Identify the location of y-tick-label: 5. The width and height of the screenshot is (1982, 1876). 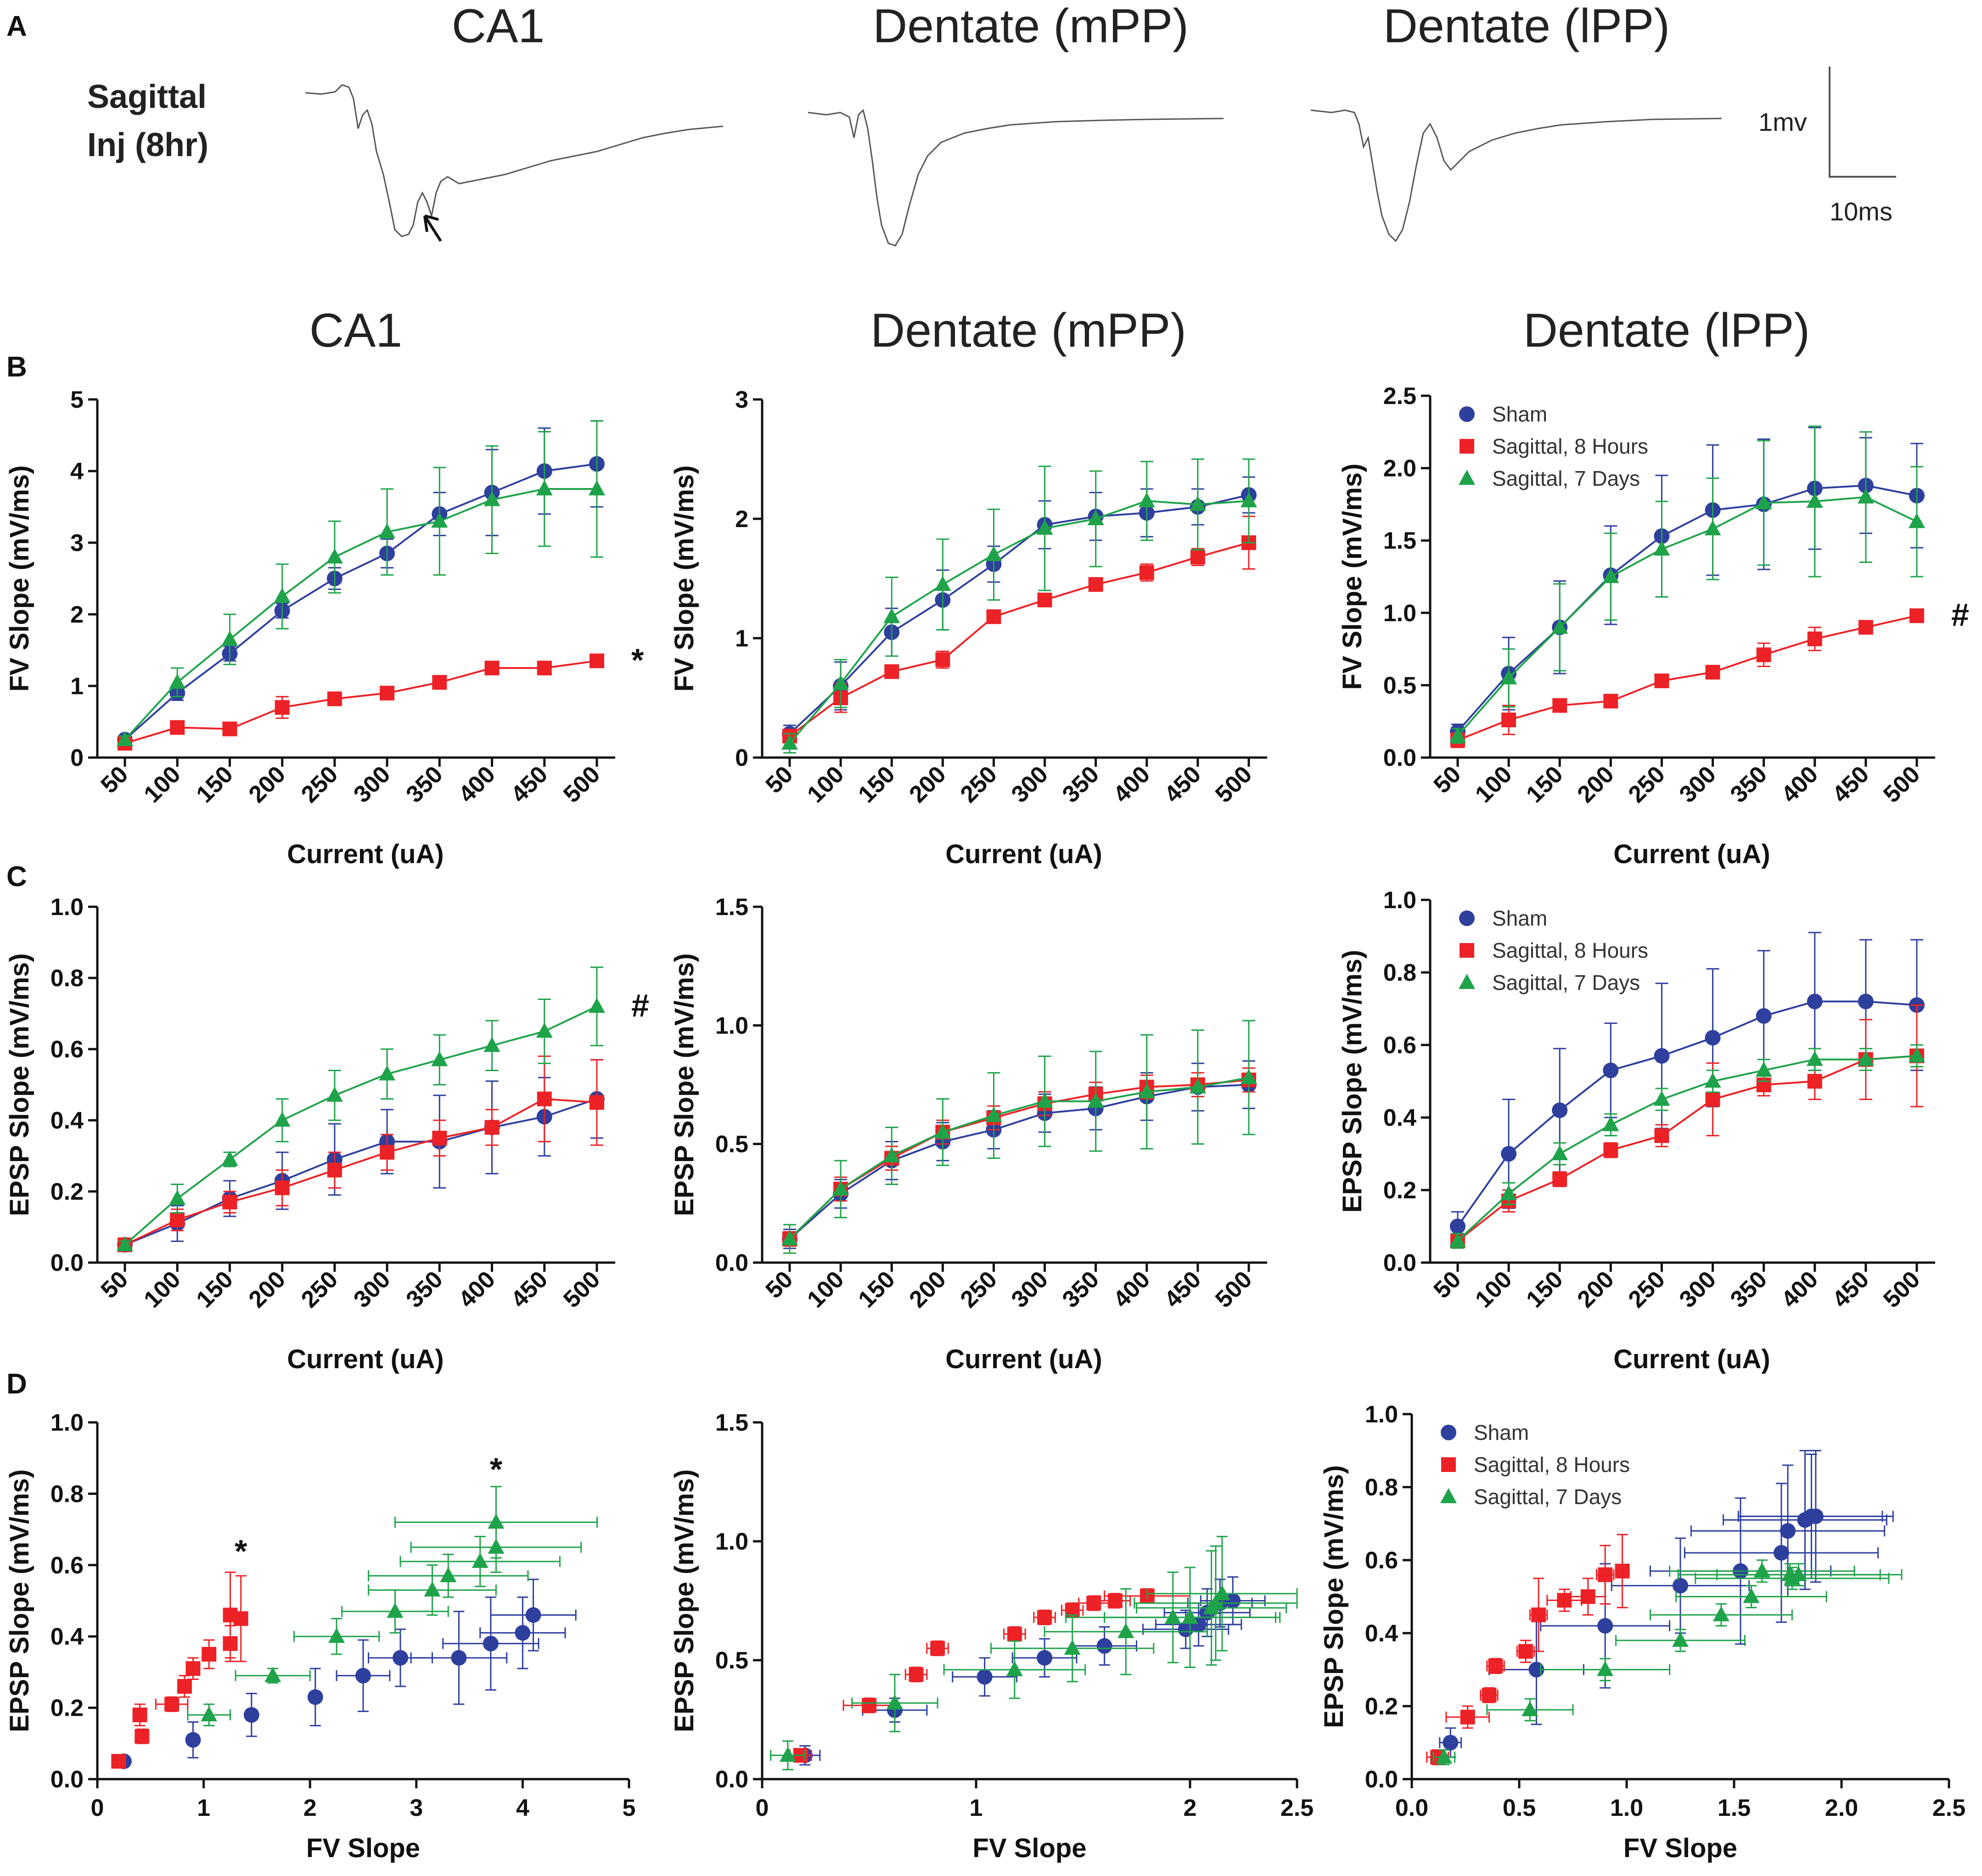
(77, 400).